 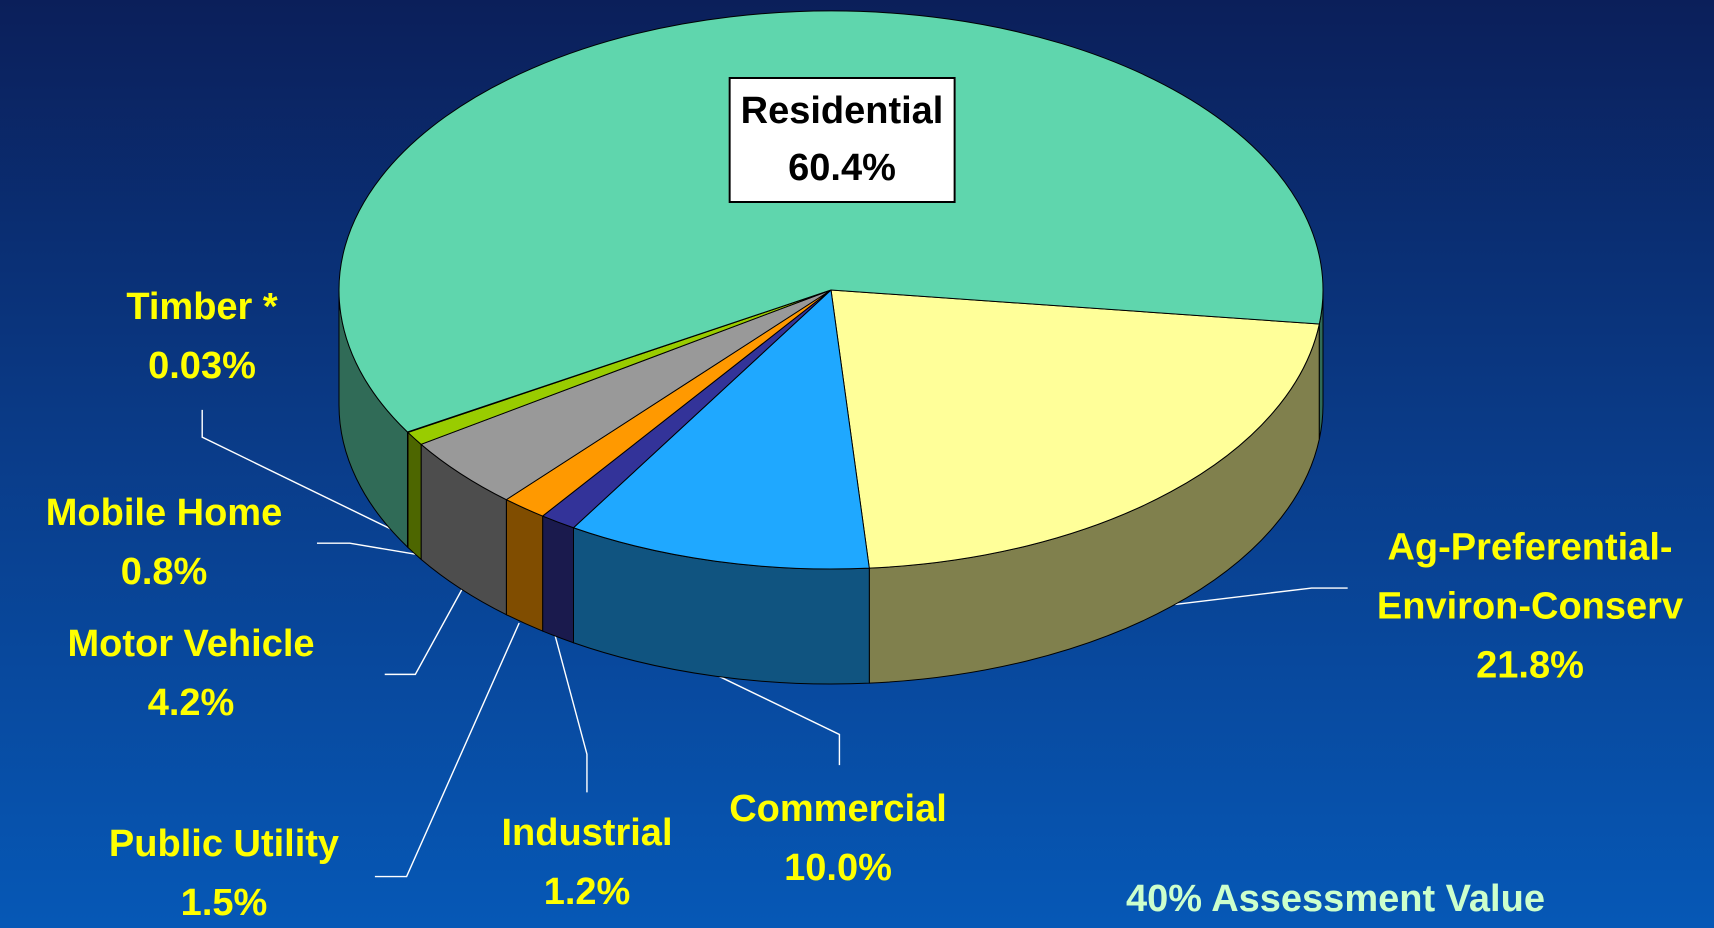 I want to click on slice-name: Timber *, so click(x=202, y=307).